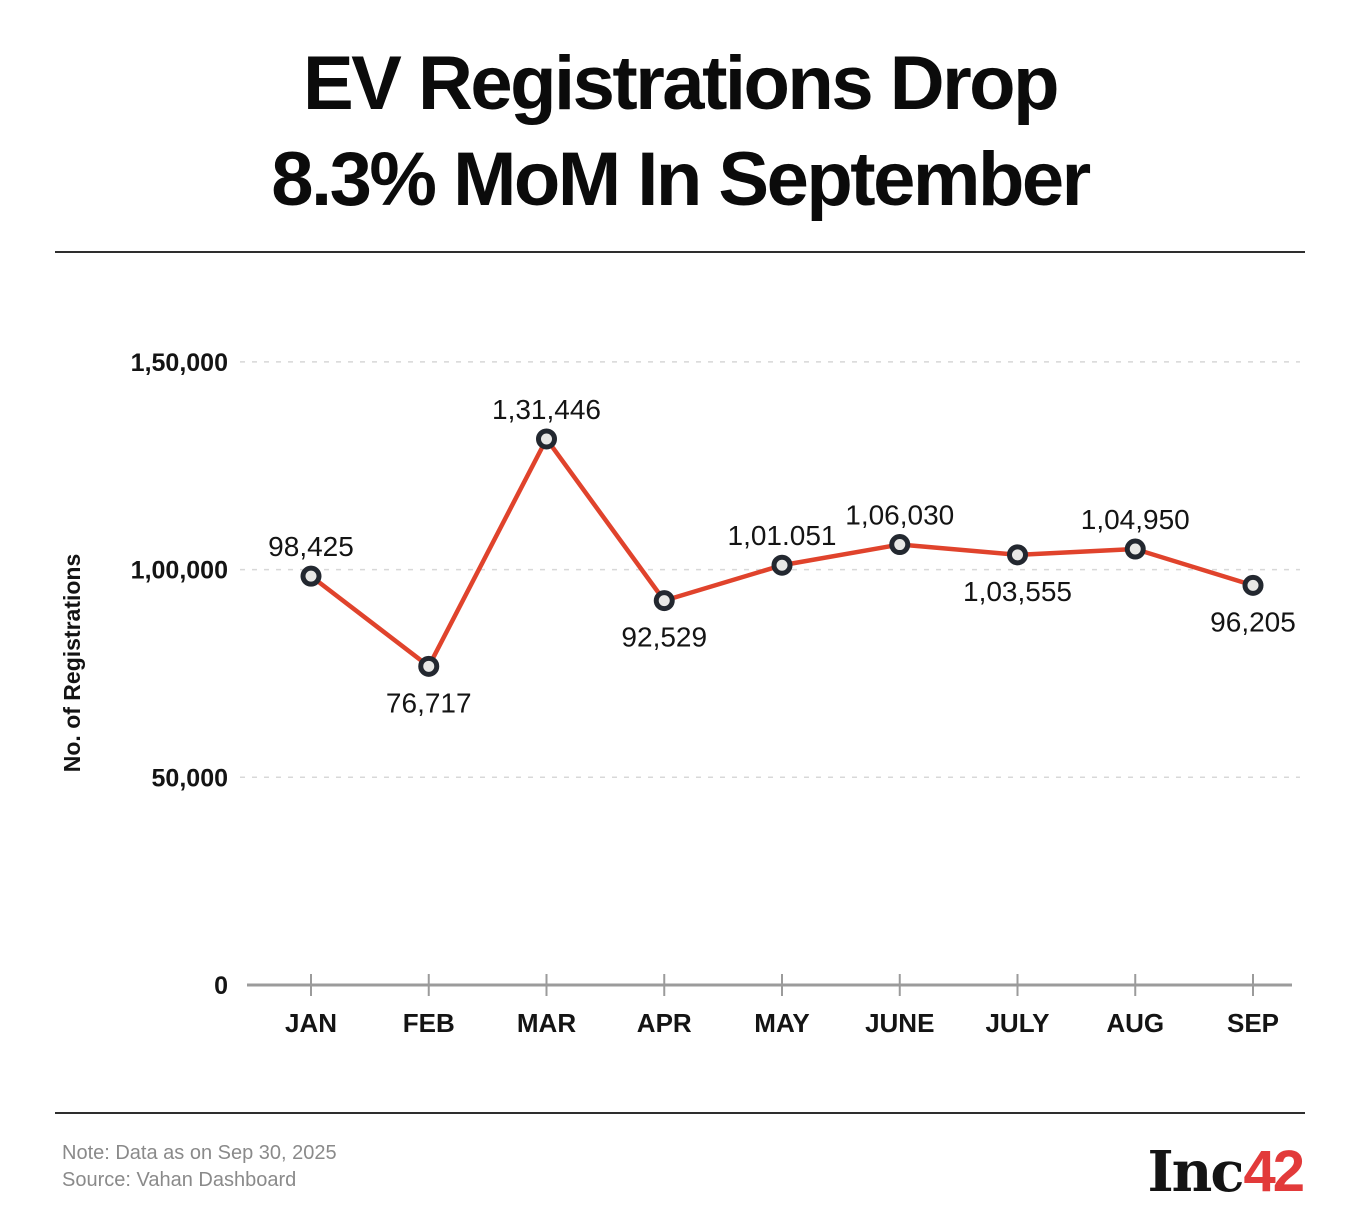 The height and width of the screenshot is (1228, 1360). I want to click on data-point-label: 96,205, so click(1253, 621).